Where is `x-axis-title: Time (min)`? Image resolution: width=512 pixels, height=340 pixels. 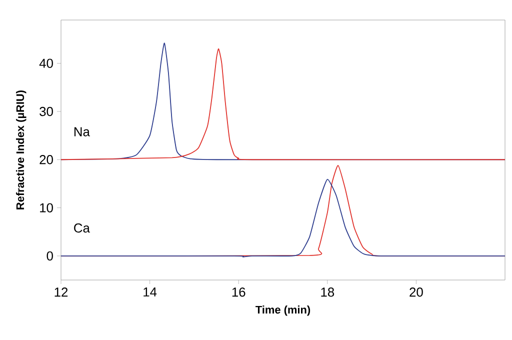 x-axis-title: Time (min) is located at coordinates (283, 311).